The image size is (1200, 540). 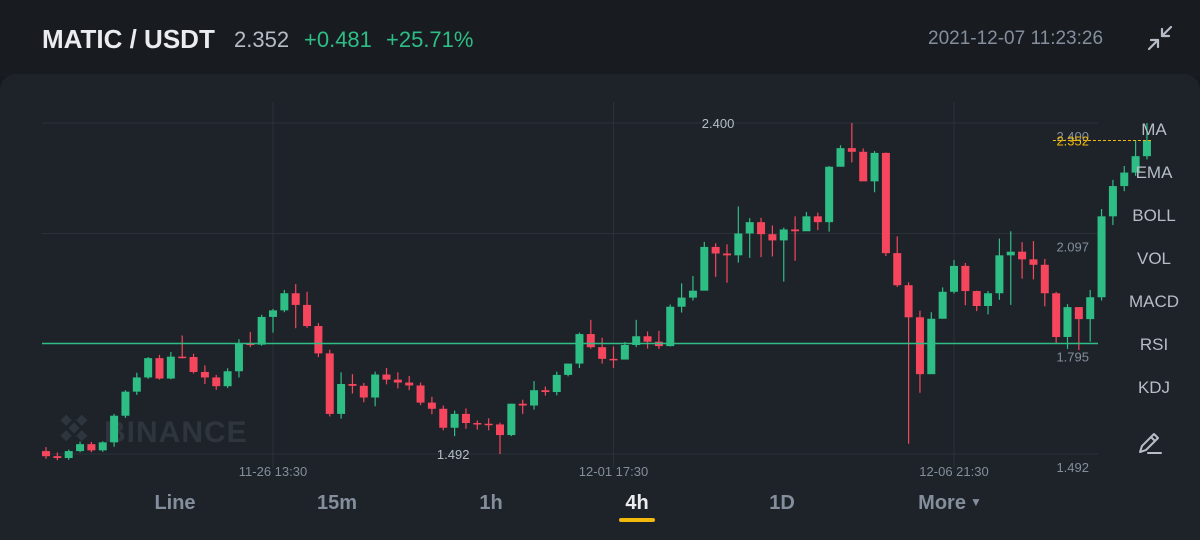 What do you see at coordinates (1160, 38) in the screenshot?
I see `collapse-arrows-icon` at bounding box center [1160, 38].